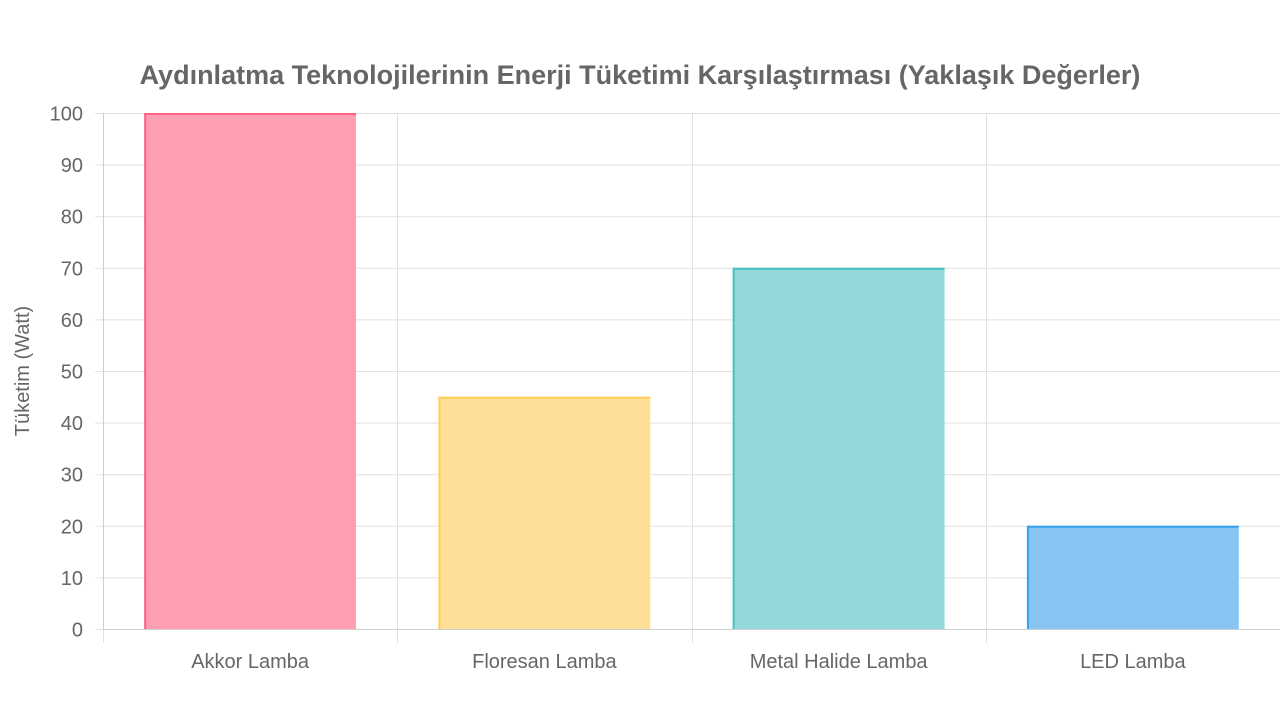  What do you see at coordinates (72, 321) in the screenshot?
I see `y-tick-label: 60` at bounding box center [72, 321].